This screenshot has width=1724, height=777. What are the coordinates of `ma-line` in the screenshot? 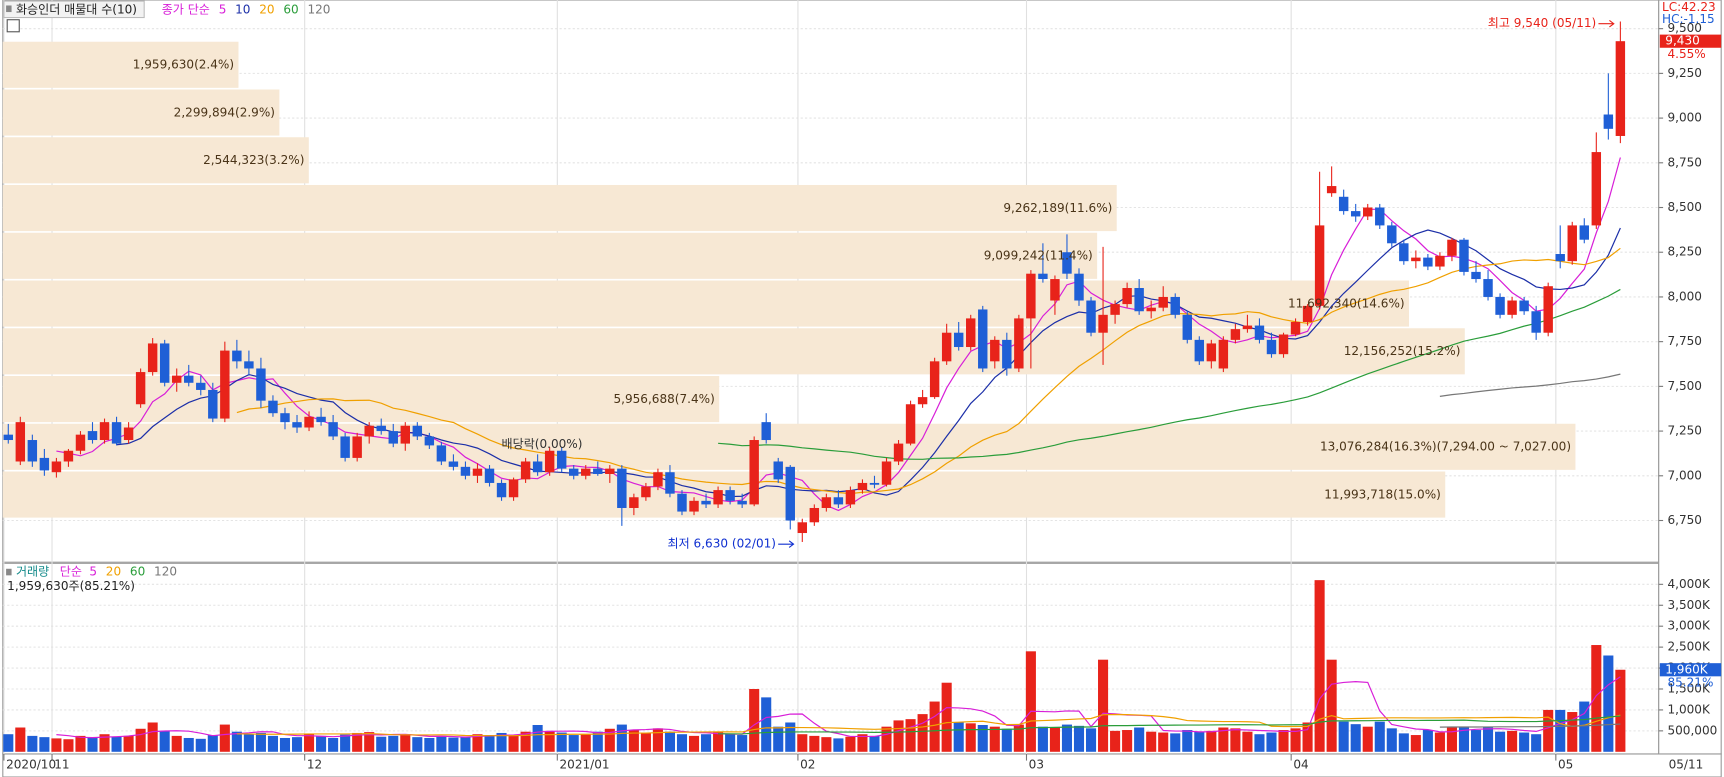 It's located at (838, 707).